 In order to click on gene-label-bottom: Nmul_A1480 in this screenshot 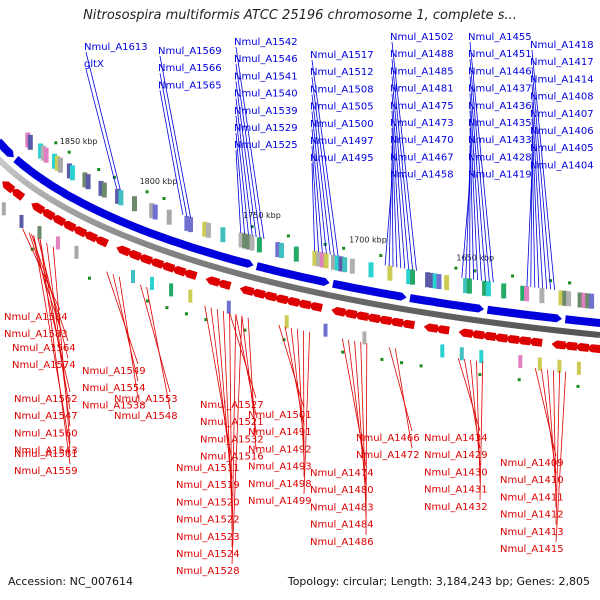, I will do `click(342, 490)`.